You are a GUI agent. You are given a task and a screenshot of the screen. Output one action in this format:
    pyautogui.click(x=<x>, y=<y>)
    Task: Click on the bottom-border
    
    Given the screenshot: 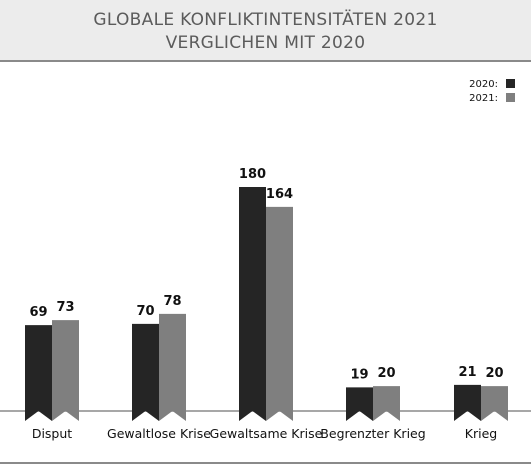 What is the action you would take?
    pyautogui.click(x=265, y=463)
    